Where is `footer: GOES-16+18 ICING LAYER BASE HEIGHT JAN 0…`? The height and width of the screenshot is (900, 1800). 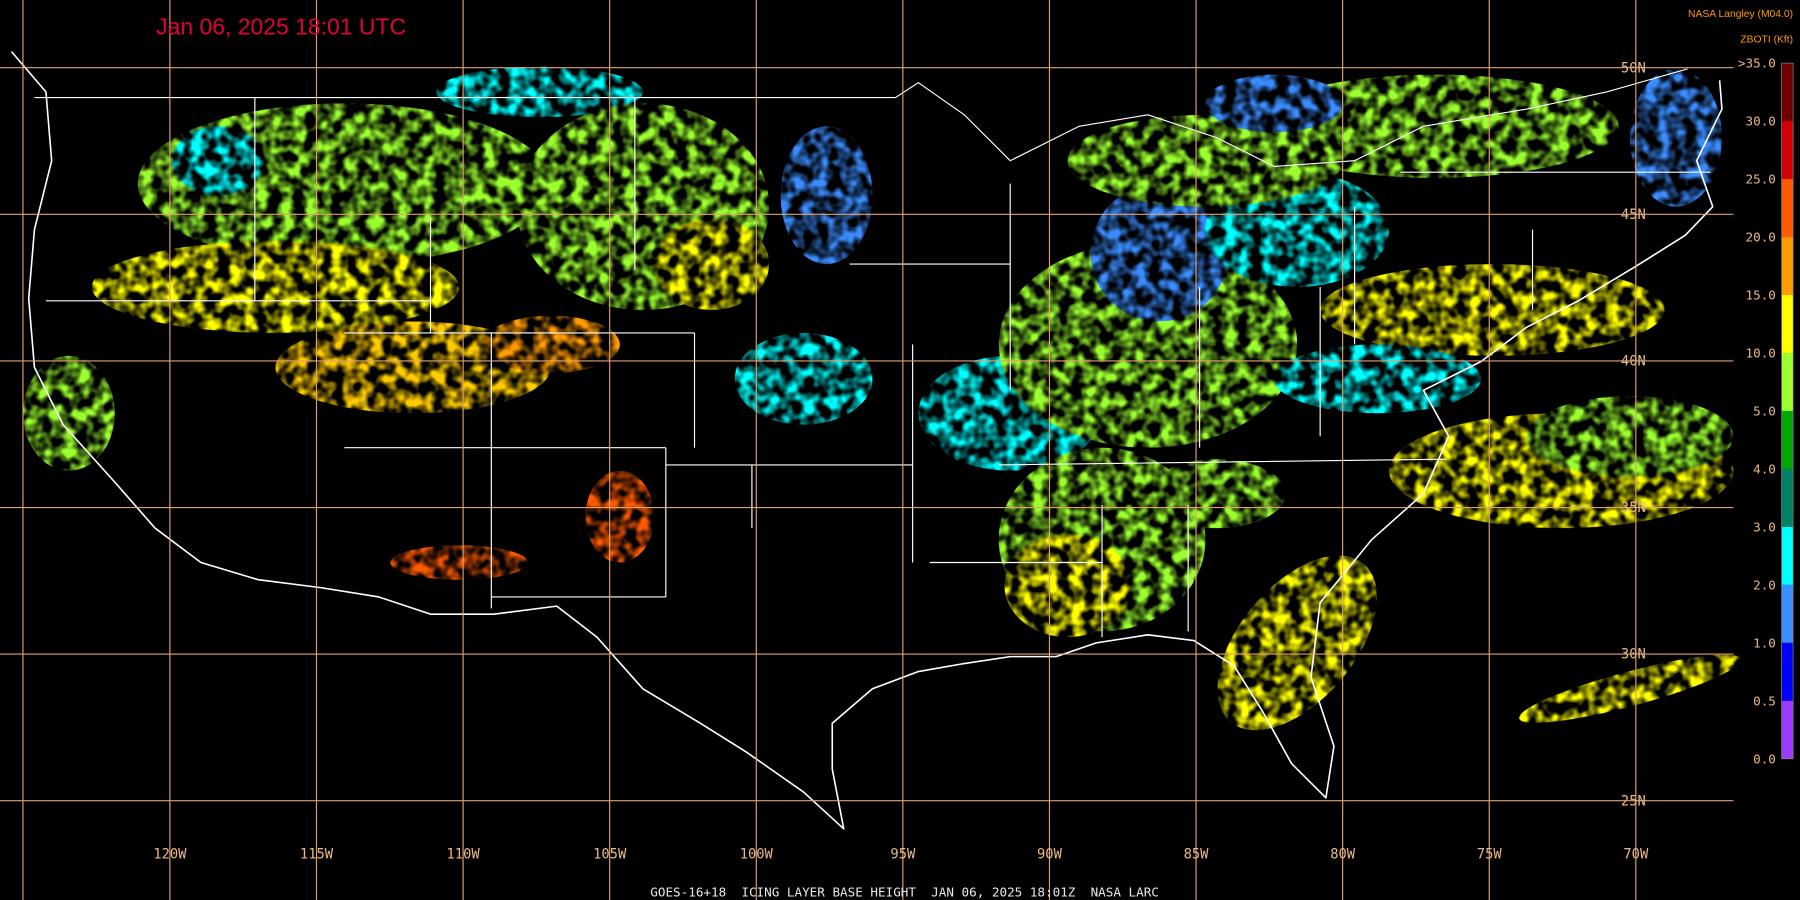
footer: GOES-16+18 ICING LAYER BASE HEIGHT JAN 0… is located at coordinates (904, 892).